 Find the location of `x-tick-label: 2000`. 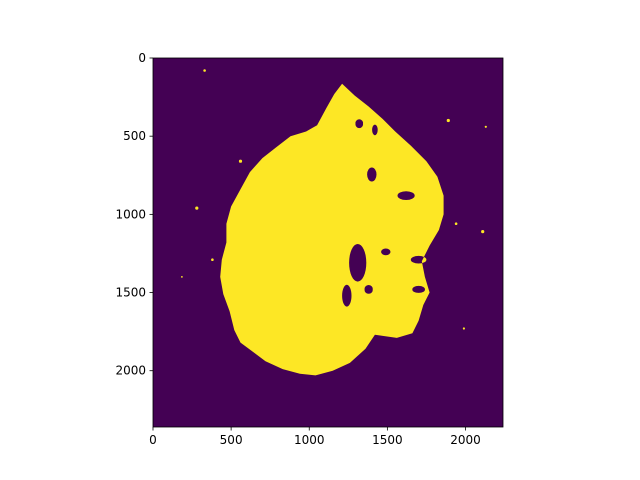

x-tick-label: 2000 is located at coordinates (465, 440).